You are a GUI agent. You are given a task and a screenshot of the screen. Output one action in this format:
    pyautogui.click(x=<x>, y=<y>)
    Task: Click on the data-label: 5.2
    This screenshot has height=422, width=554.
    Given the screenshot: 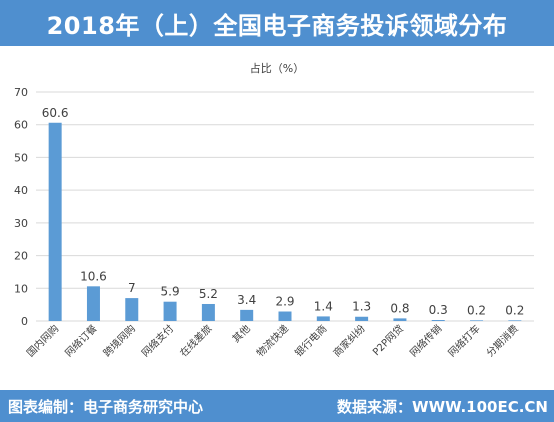 What is the action you would take?
    pyautogui.click(x=208, y=294)
    